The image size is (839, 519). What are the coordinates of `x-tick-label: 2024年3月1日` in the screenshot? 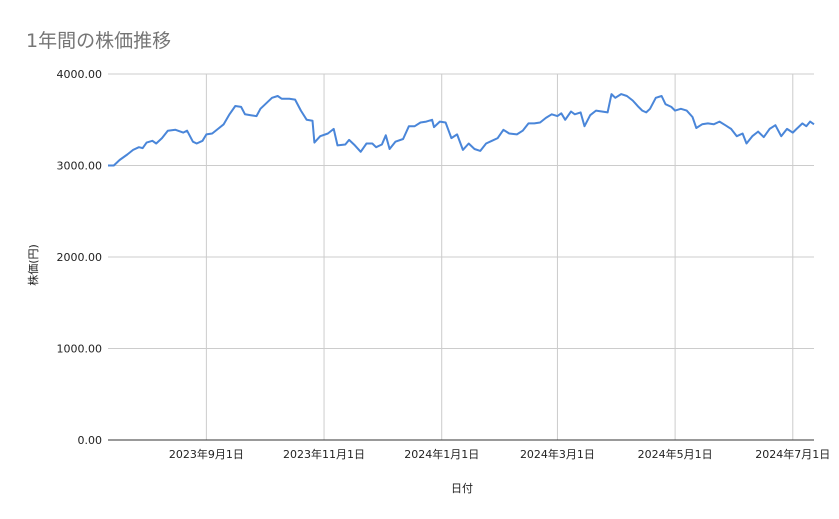 It's located at (557, 454).